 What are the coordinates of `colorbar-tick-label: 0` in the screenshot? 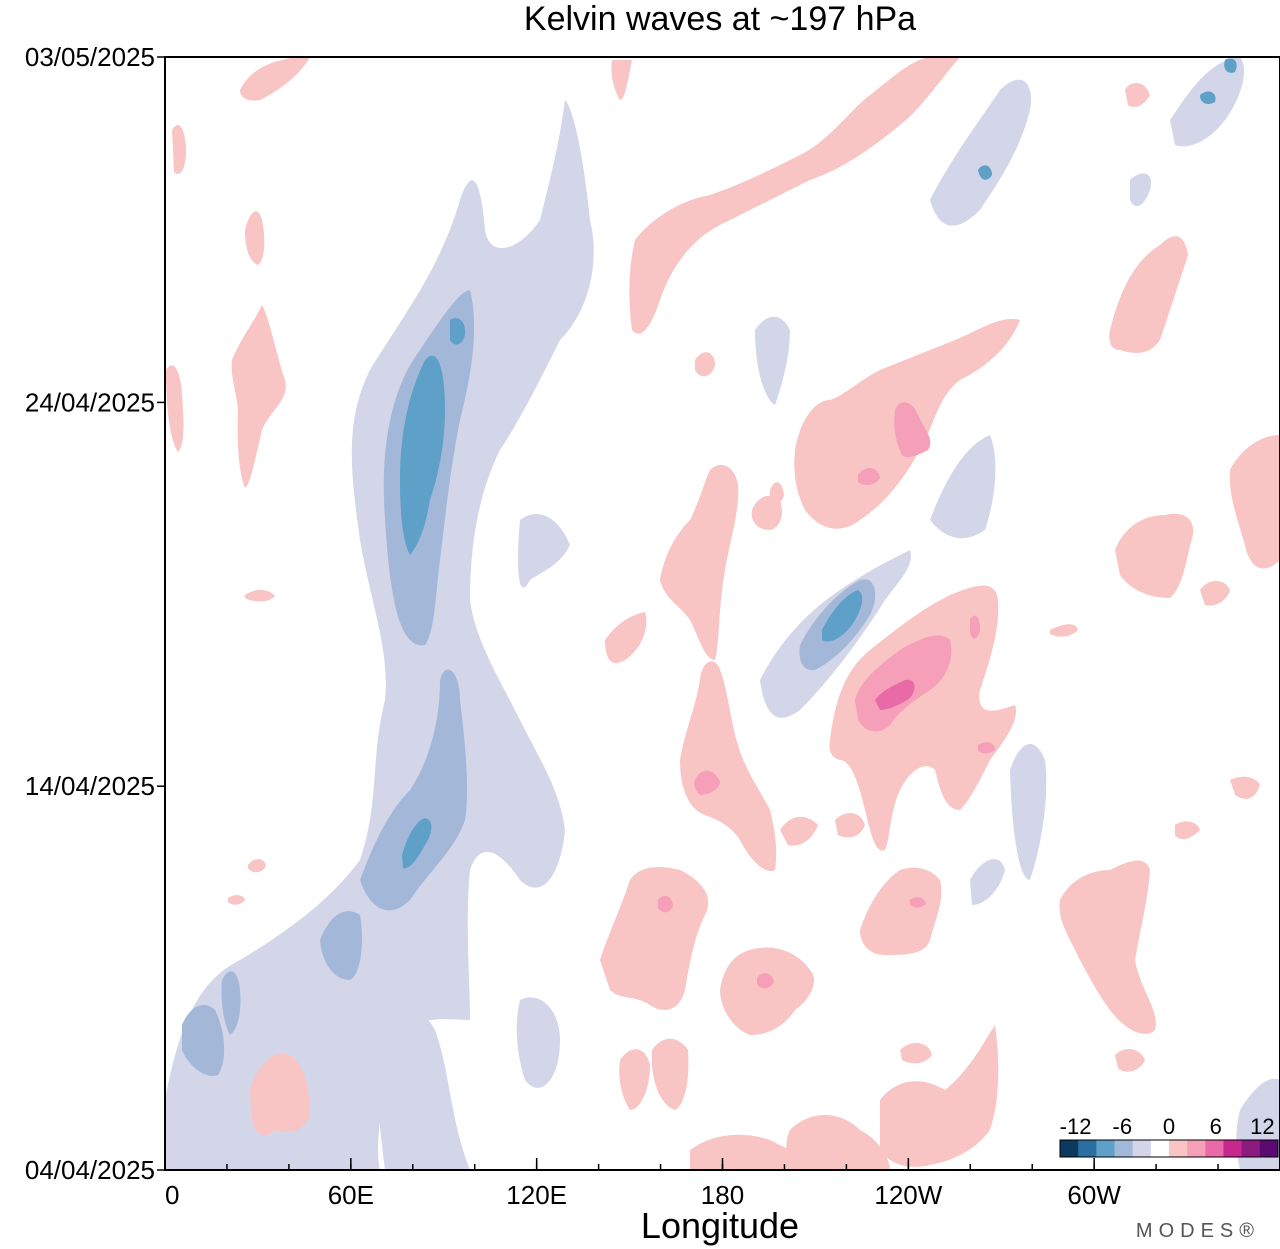 It's located at (1169, 1126).